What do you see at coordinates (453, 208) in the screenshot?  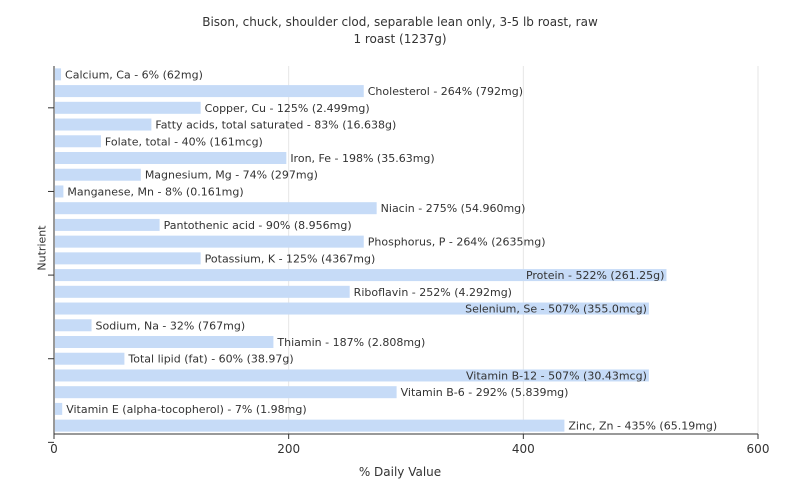 I see `bar-label: Niacin - 275% (54.960mg)` at bounding box center [453, 208].